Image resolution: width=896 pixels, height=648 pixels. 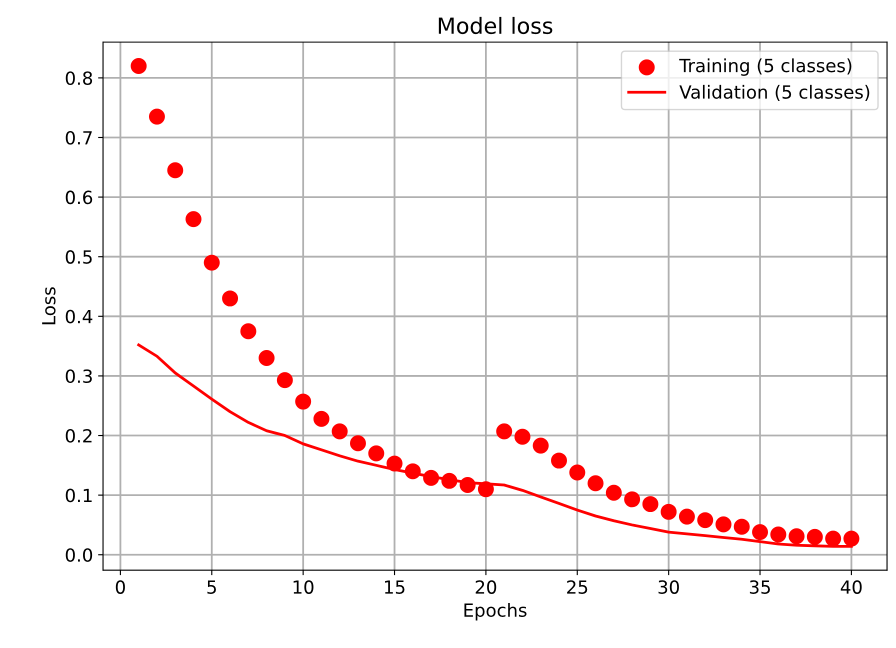 What do you see at coordinates (79, 495) in the screenshot?
I see `y-tick-label: 0.1` at bounding box center [79, 495].